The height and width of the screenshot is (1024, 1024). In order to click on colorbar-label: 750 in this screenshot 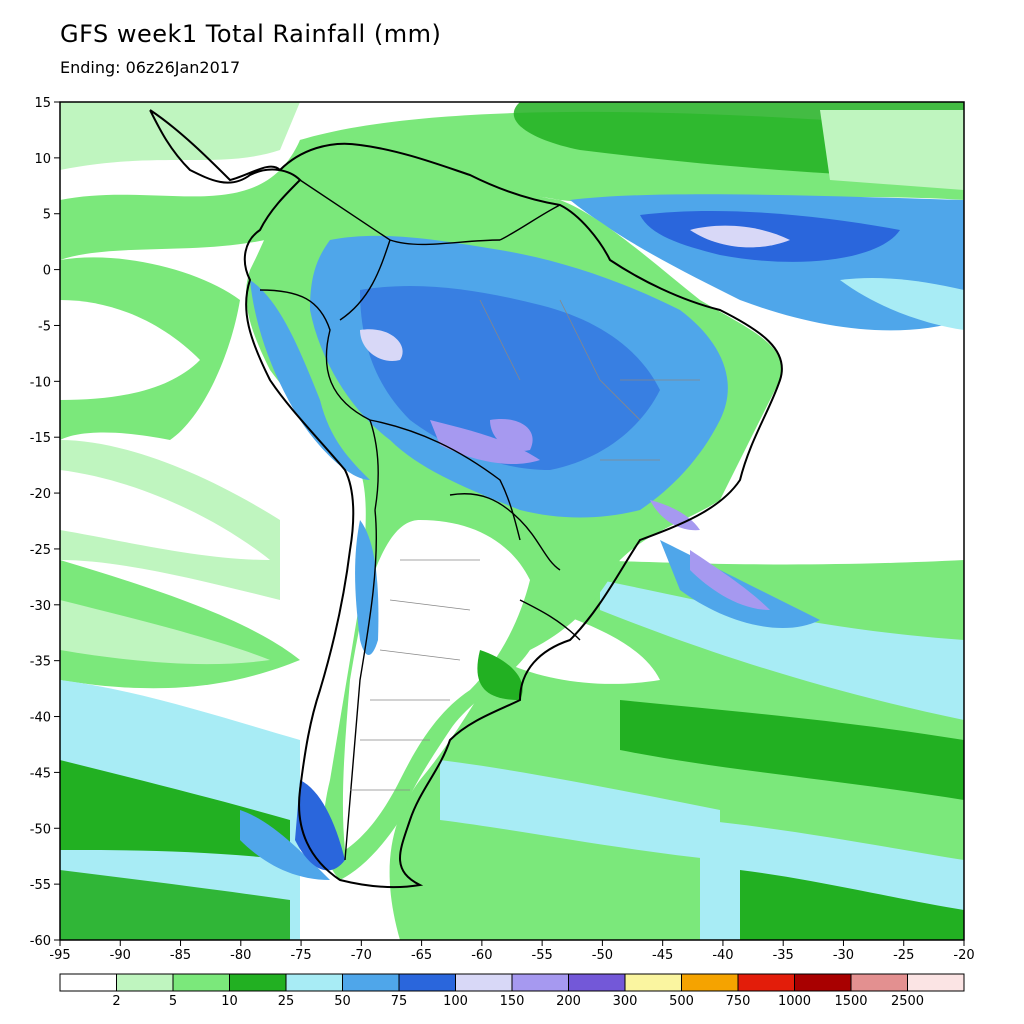, I will do `click(738, 1001)`.